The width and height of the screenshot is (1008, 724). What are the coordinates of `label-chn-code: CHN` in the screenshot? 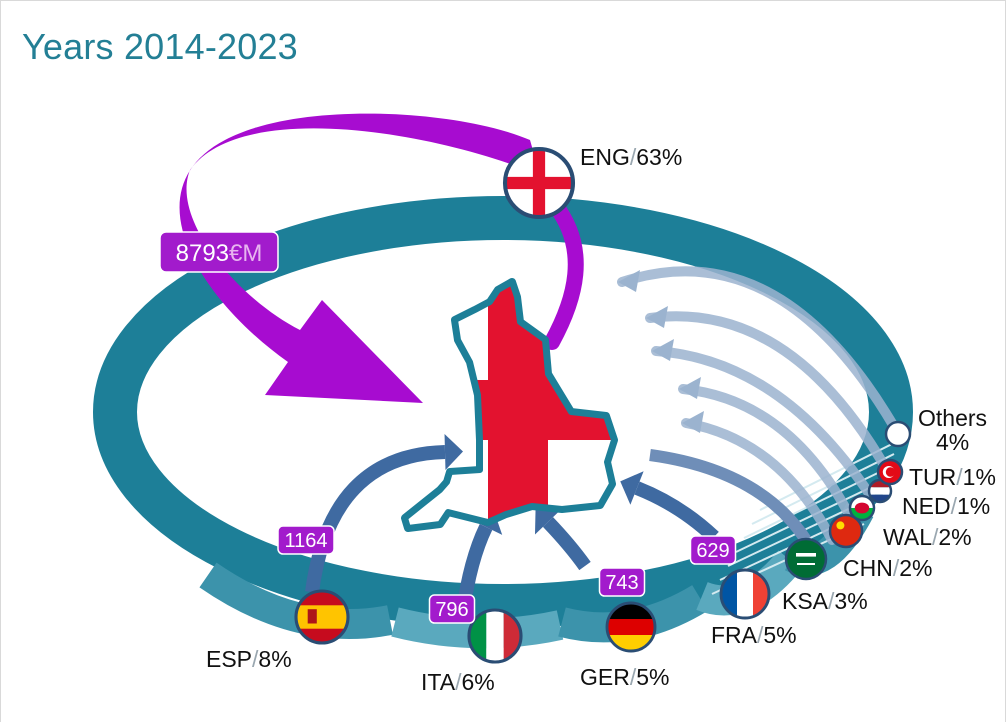 It's located at (868, 568).